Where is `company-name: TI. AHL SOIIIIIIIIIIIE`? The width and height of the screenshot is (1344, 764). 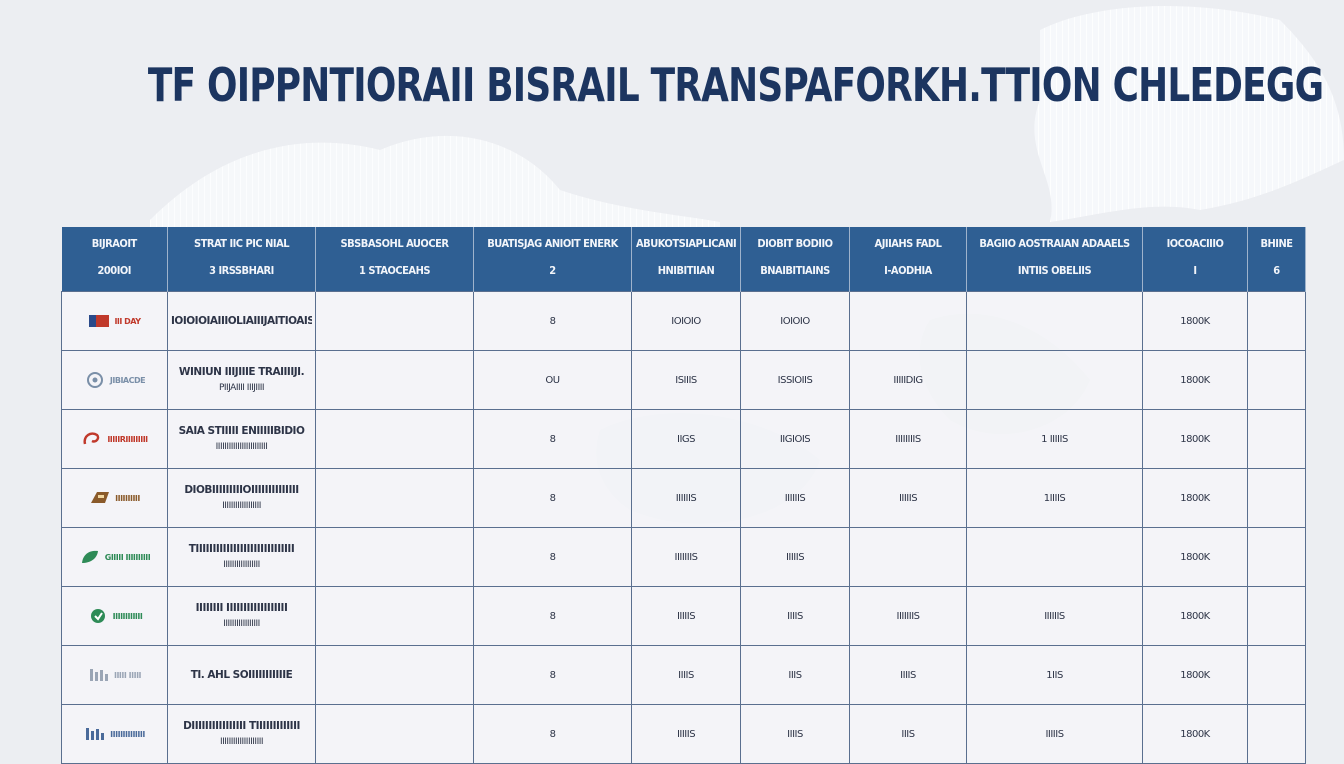
company-name: TI. AHL SOIIIIIIIIIIIE is located at coordinates (241, 675).